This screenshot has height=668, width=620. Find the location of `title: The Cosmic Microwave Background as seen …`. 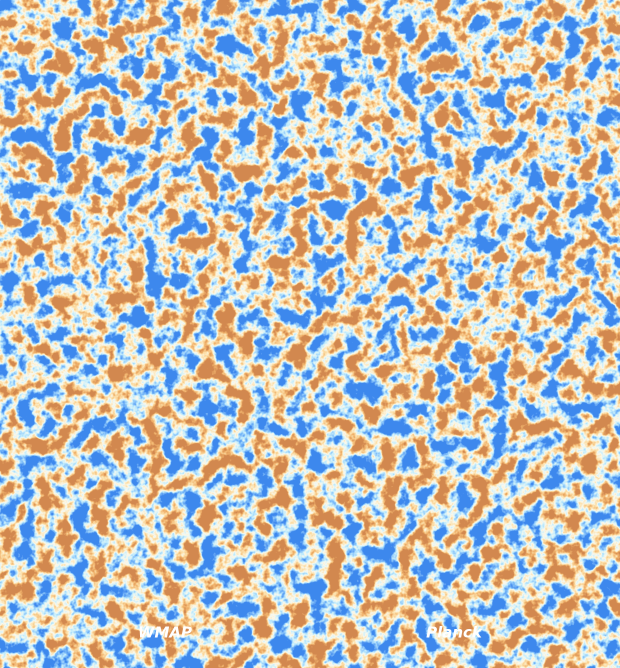

title: The Cosmic Microwave Background as seen … is located at coordinates (310, 22).